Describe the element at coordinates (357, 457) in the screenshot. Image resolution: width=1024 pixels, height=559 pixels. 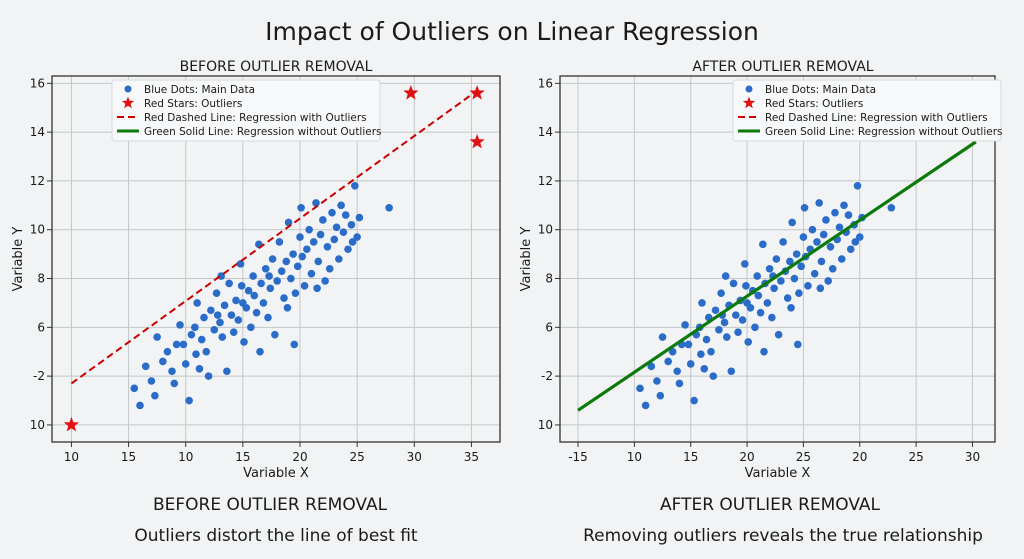
I see `x-tick-label: 25` at that location.